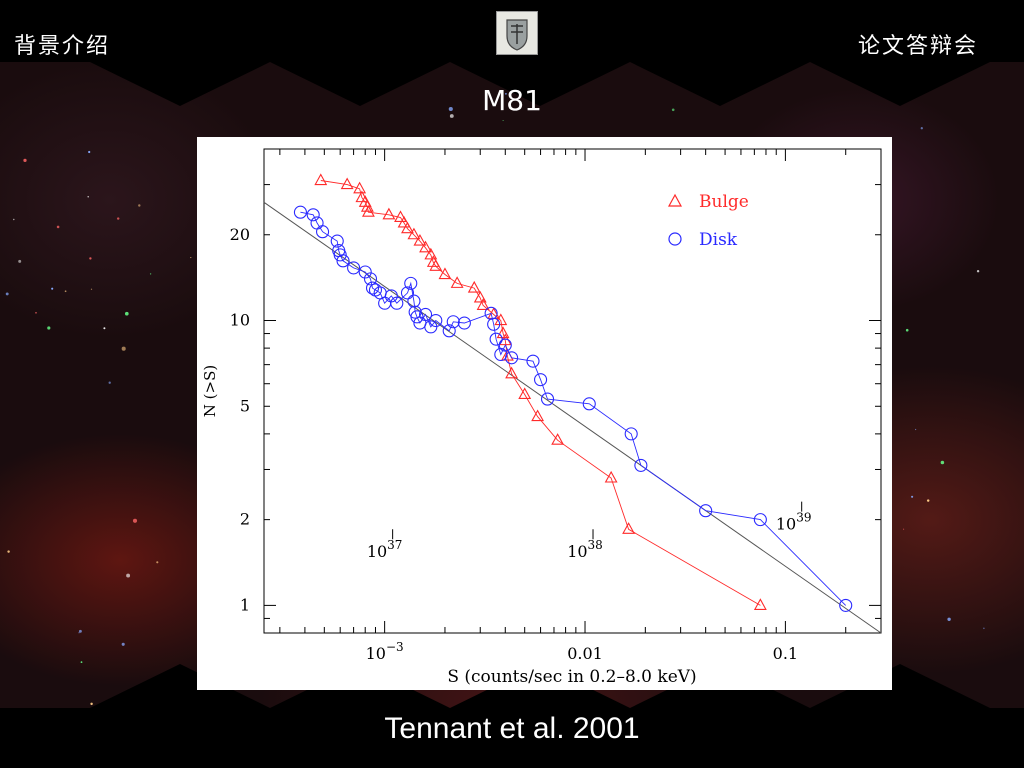  Describe the element at coordinates (385, 651) in the screenshot. I see `x-tick-label: 10−3` at that location.